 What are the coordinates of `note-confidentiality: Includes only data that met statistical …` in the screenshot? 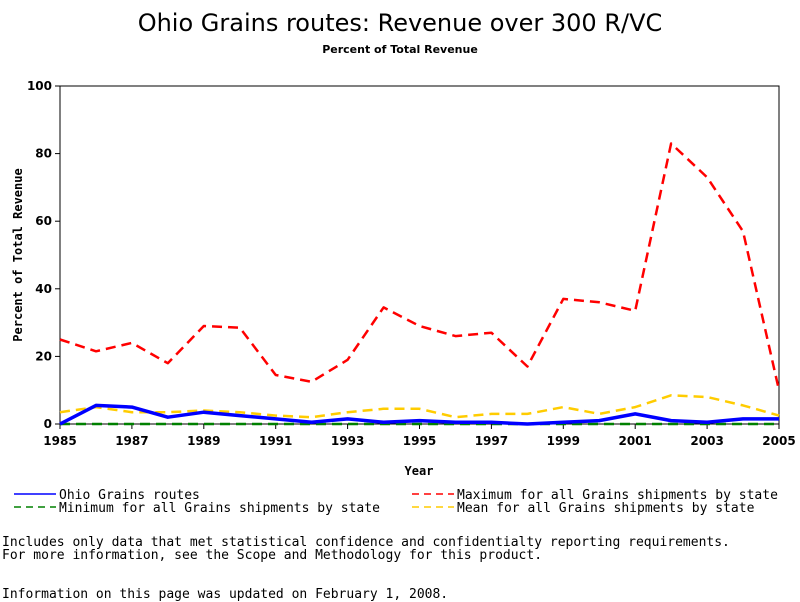 It's located at (366, 542).